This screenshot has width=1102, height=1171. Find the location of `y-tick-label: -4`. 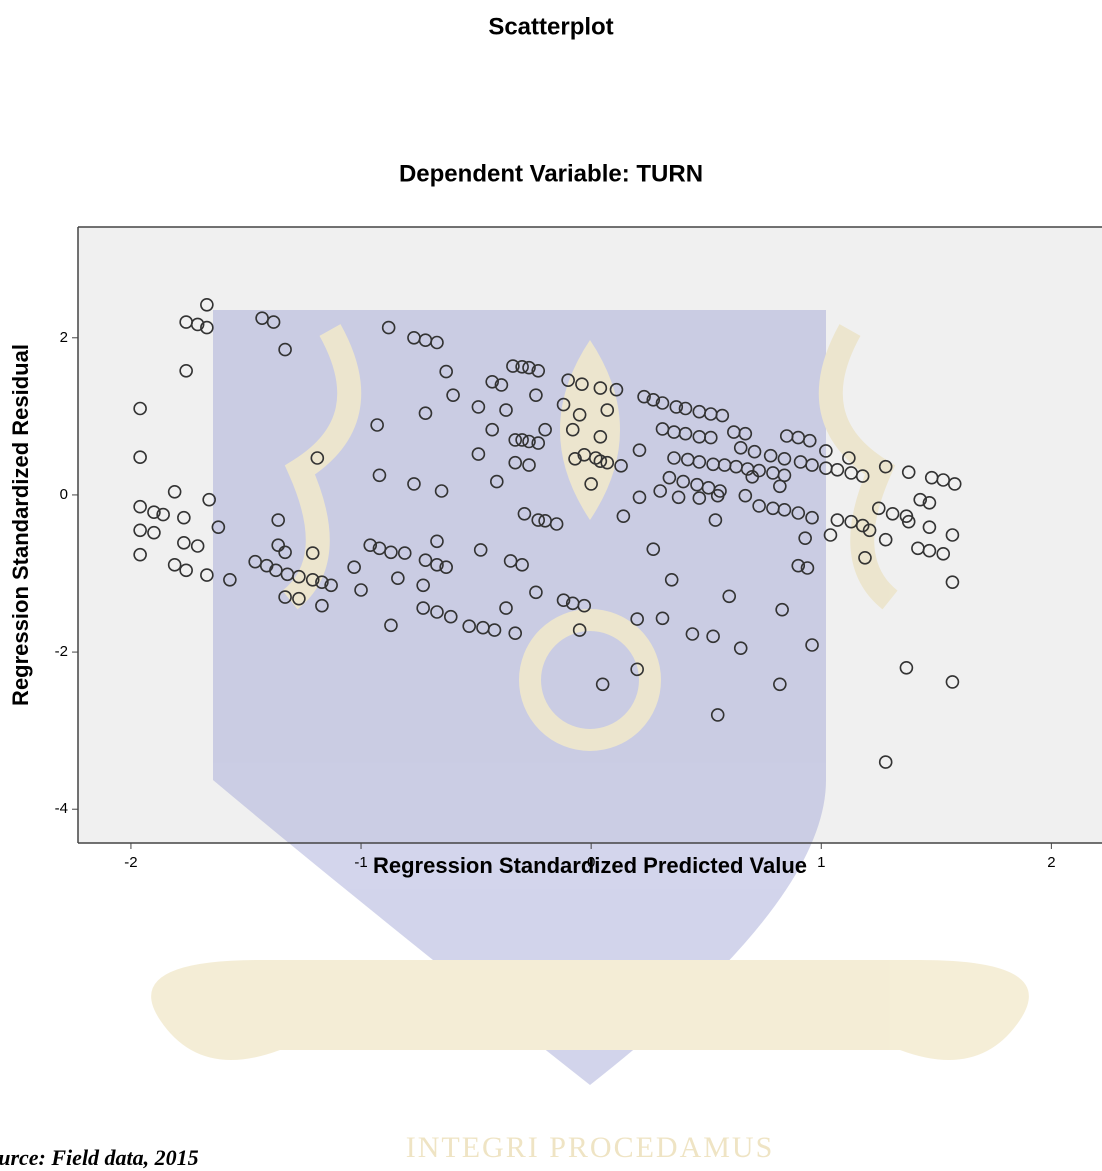

y-tick-label: -4 is located at coordinates (61, 808).